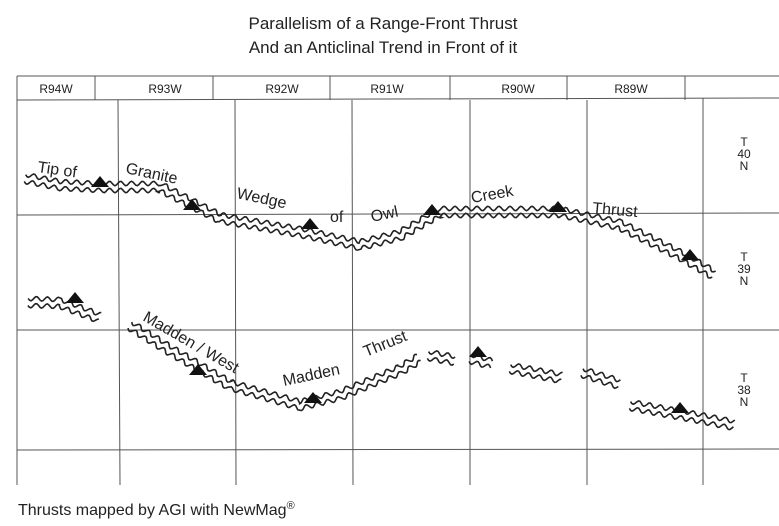  What do you see at coordinates (311, 375) in the screenshot?
I see `thrust-label: Madden` at bounding box center [311, 375].